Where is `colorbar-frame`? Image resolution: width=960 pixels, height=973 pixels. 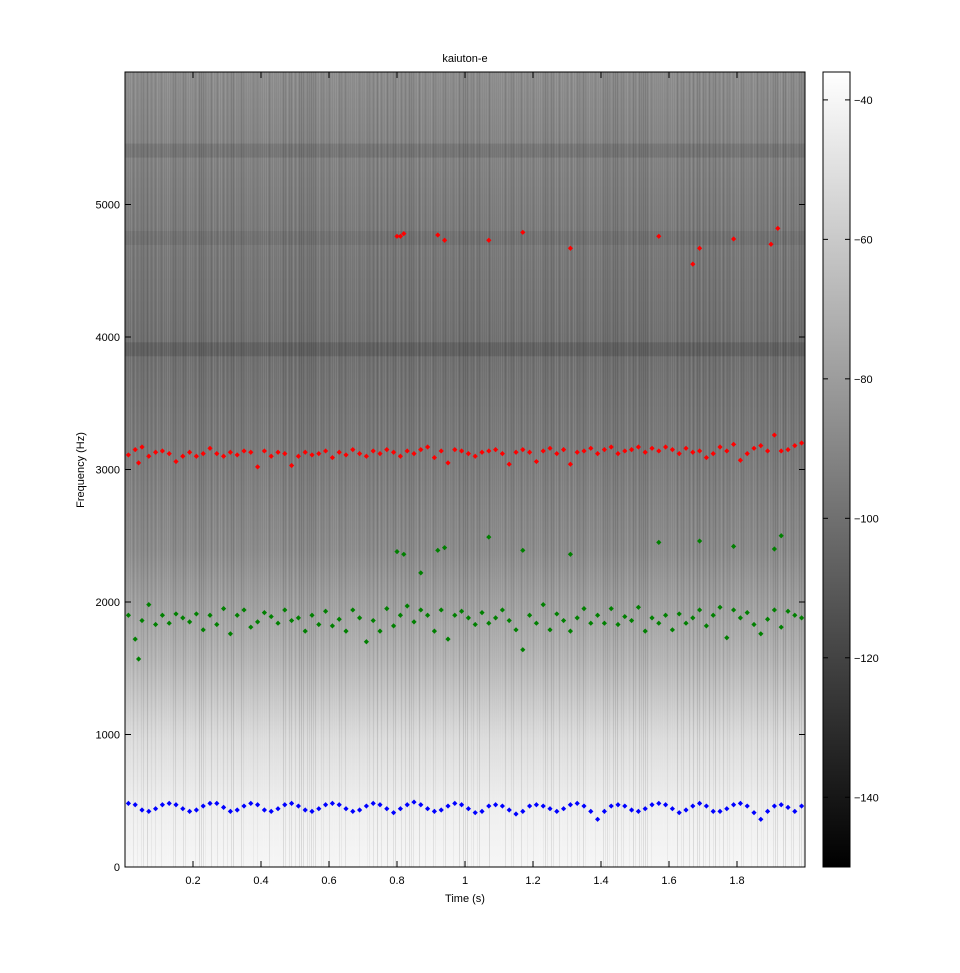
colorbar-frame is located at coordinates (836, 469).